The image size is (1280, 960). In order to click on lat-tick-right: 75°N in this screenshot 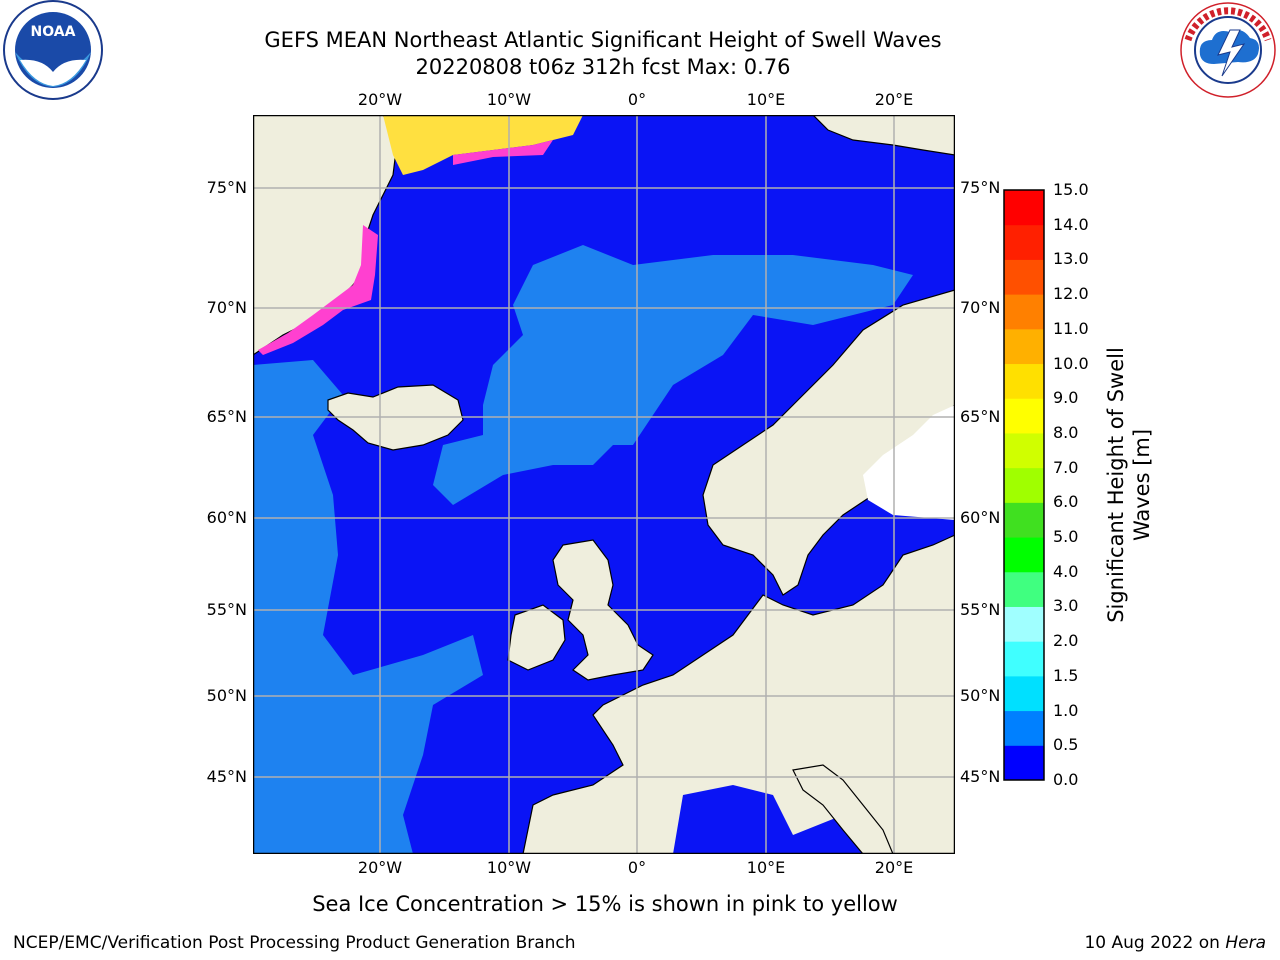, I will do `click(980, 187)`.